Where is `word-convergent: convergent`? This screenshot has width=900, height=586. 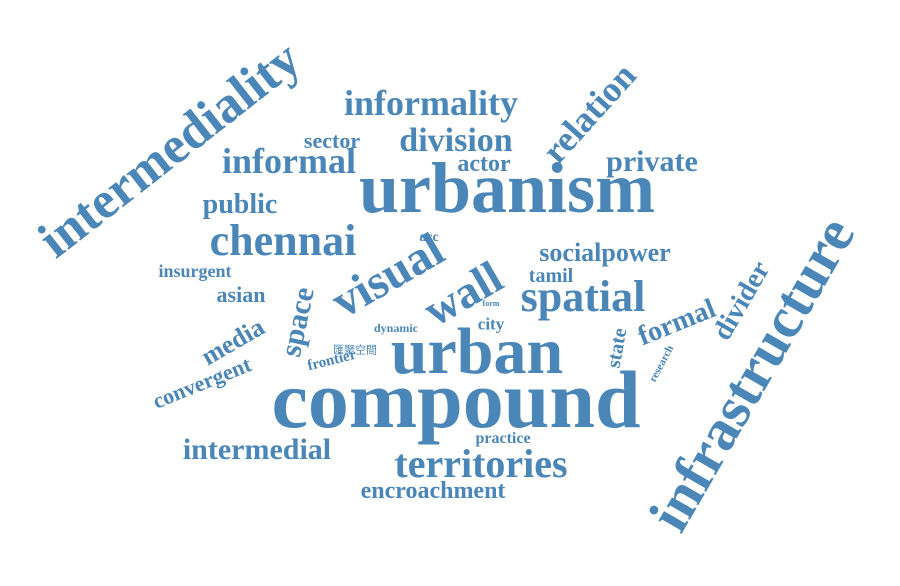
word-convergent: convergent is located at coordinates (201, 382).